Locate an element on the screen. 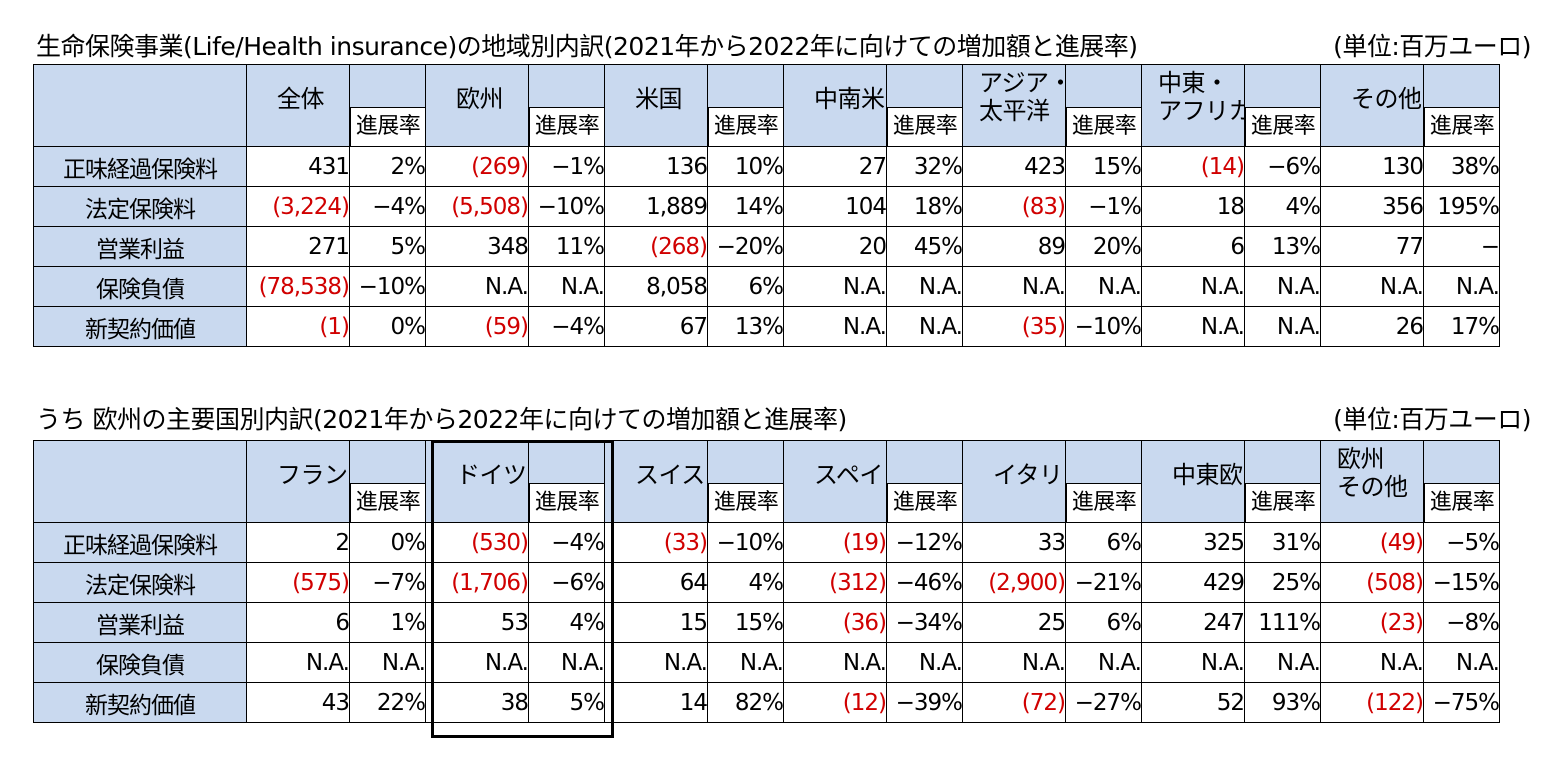  amount-cell: (83) is located at coordinates (1014, 206).